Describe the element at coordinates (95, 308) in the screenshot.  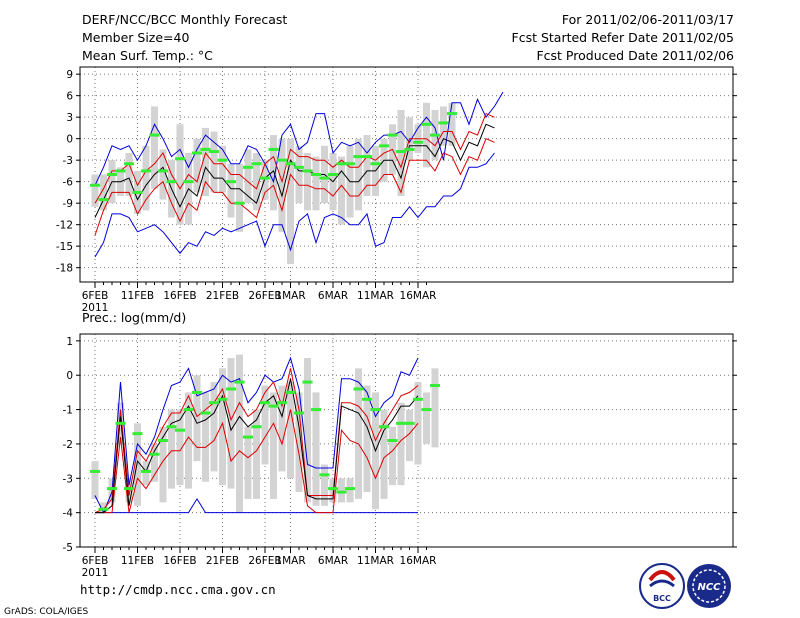
I see `x-year-label: 2011` at that location.